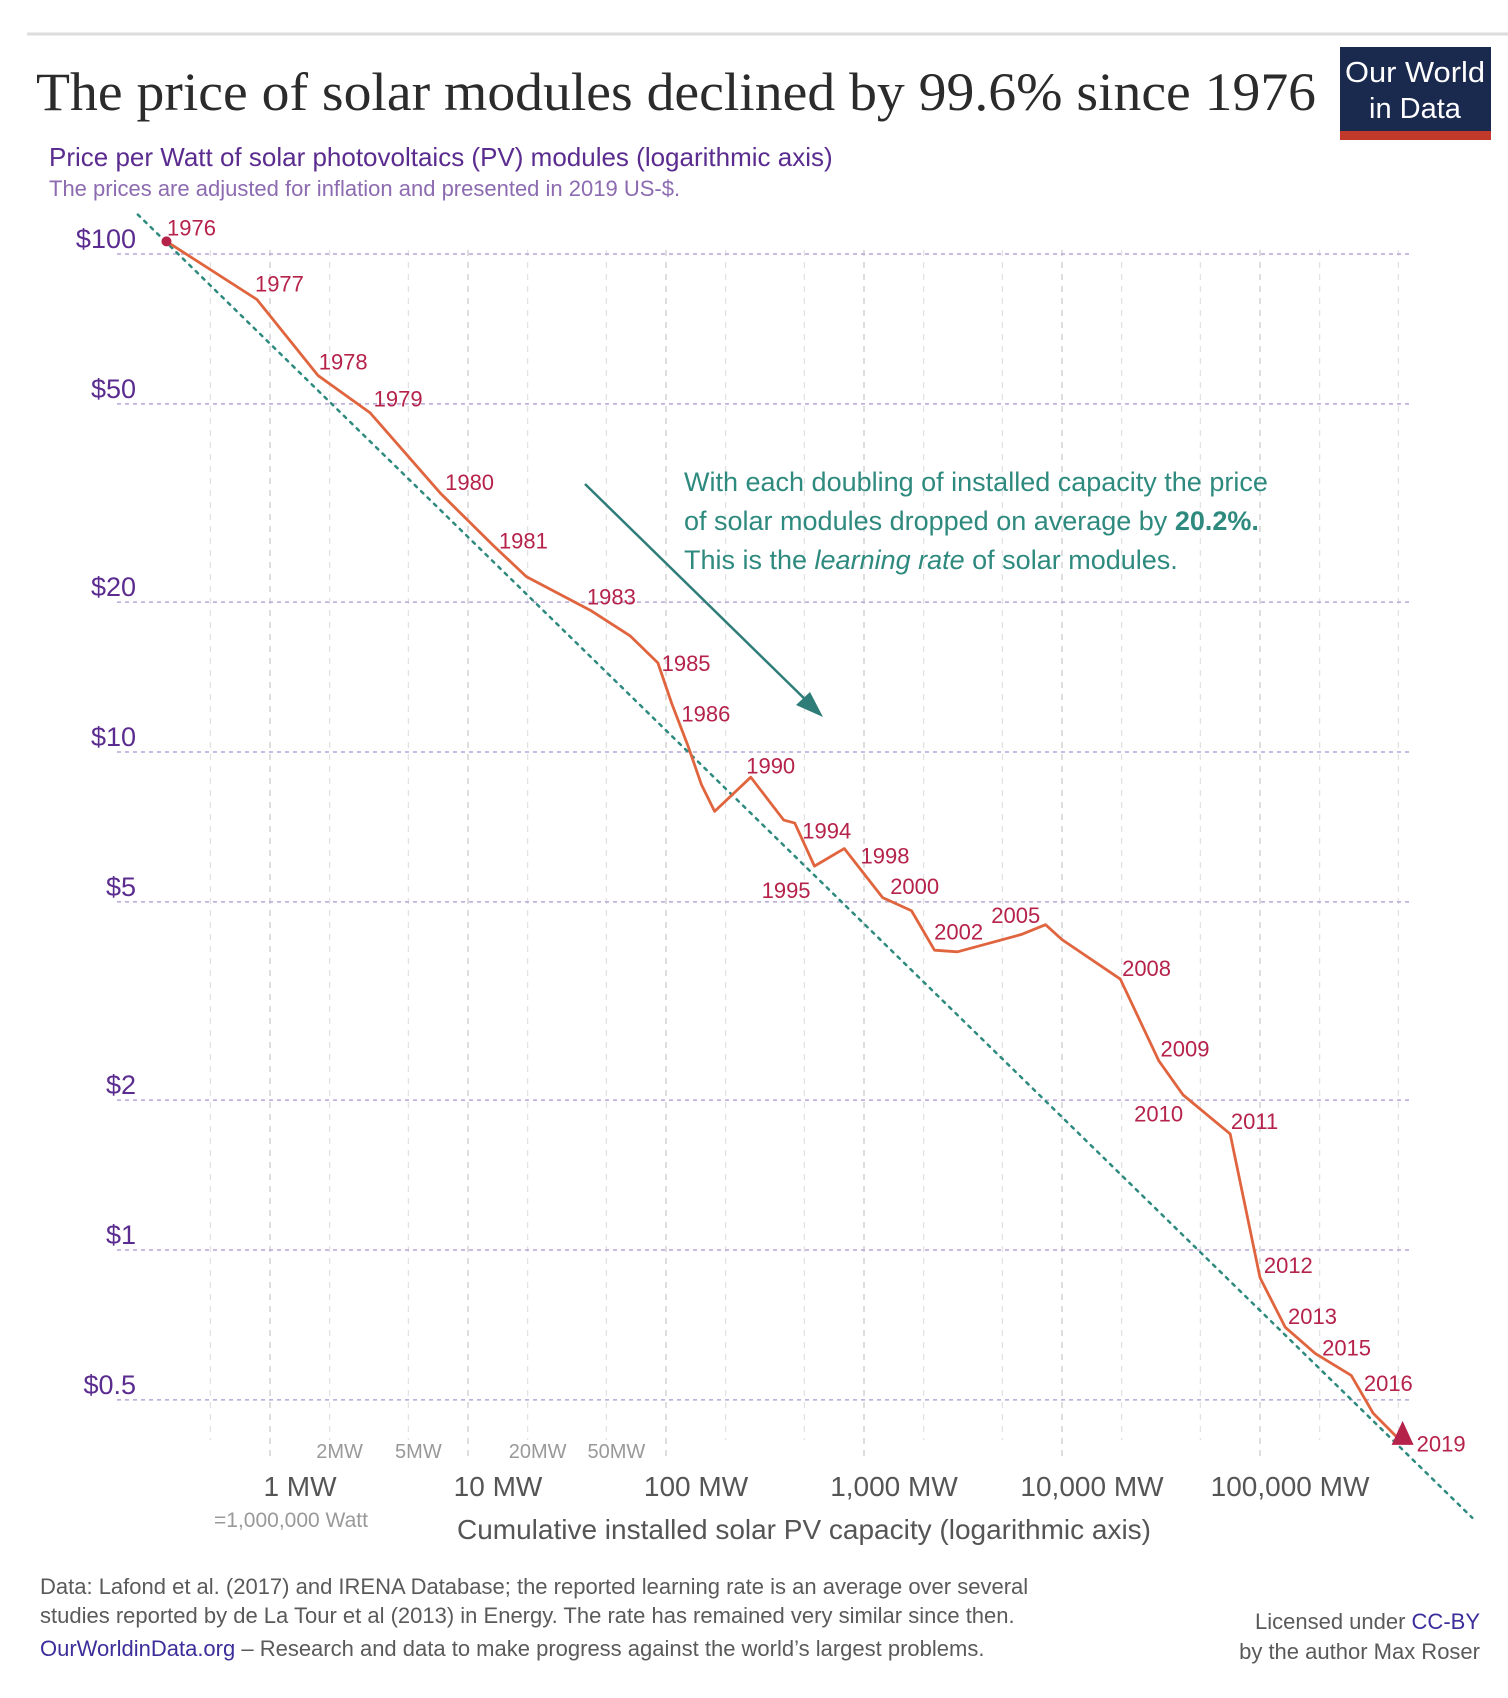 The image size is (1508, 1698). What do you see at coordinates (106, 239) in the screenshot?
I see `y-tick-label: $100` at bounding box center [106, 239].